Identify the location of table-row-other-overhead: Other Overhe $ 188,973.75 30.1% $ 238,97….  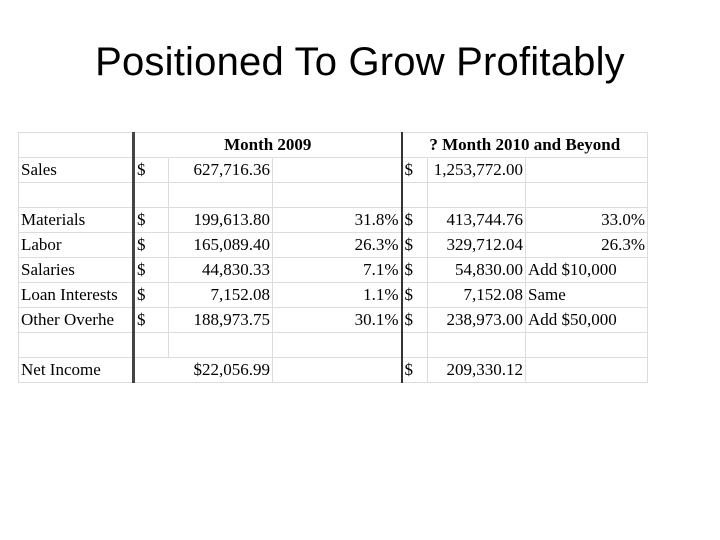
(333, 320).